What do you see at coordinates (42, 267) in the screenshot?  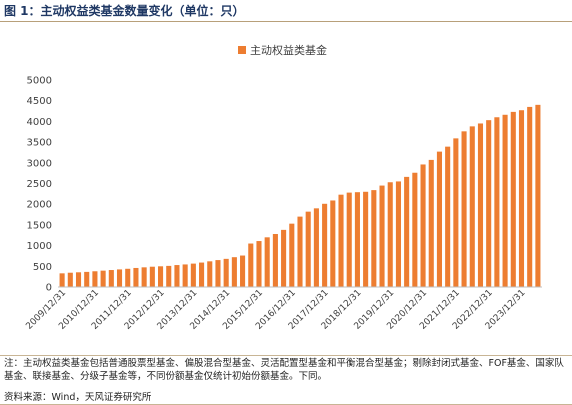 I see `y-tick-label: 500` at bounding box center [42, 267].